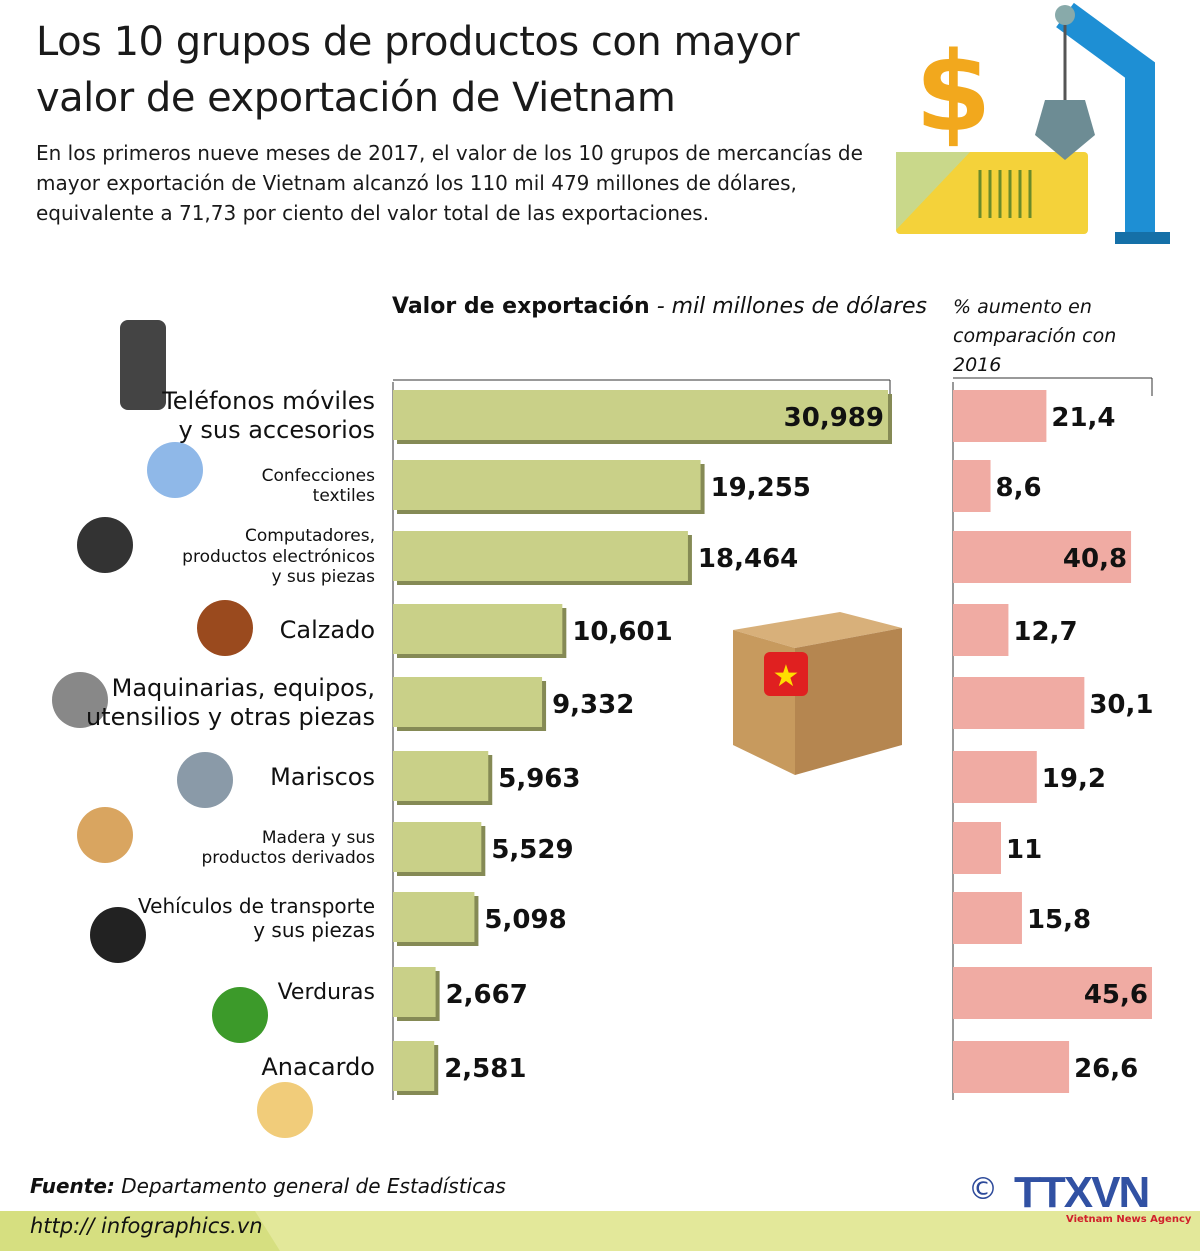 This screenshot has width=1200, height=1251. Describe the element at coordinates (146, 1226) in the screenshot. I see `website-link: http:// infographics.vn` at that location.